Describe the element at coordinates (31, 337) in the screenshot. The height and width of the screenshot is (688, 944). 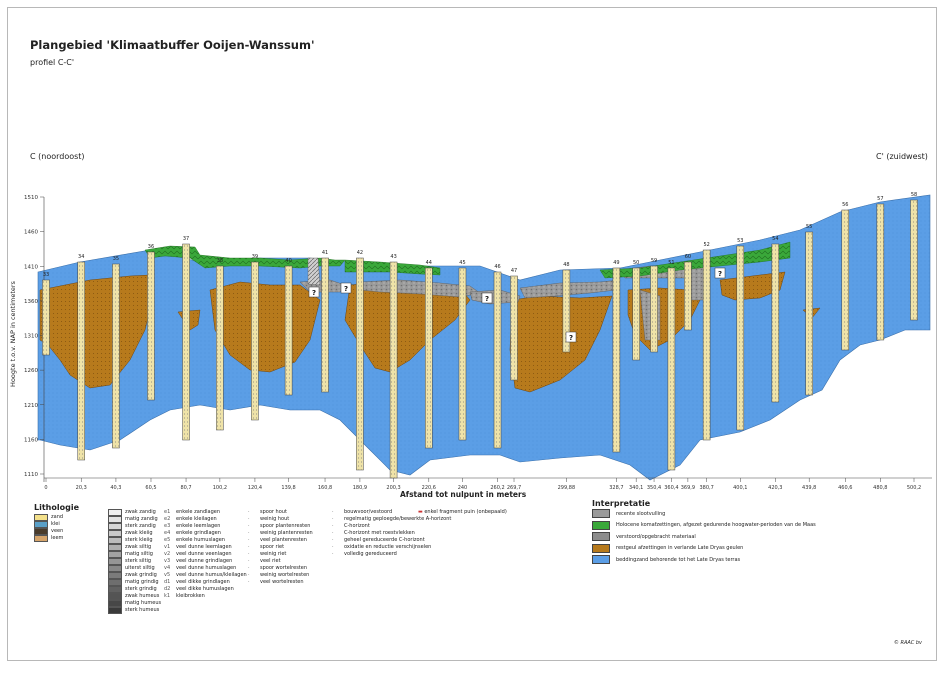
I see `y-axis-tick-label: 1310` at that location.